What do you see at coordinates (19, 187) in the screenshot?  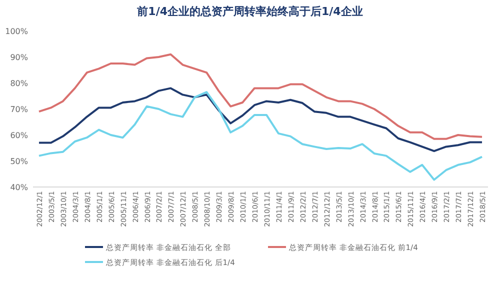 I see `y-tick-label: 40%` at bounding box center [19, 187].